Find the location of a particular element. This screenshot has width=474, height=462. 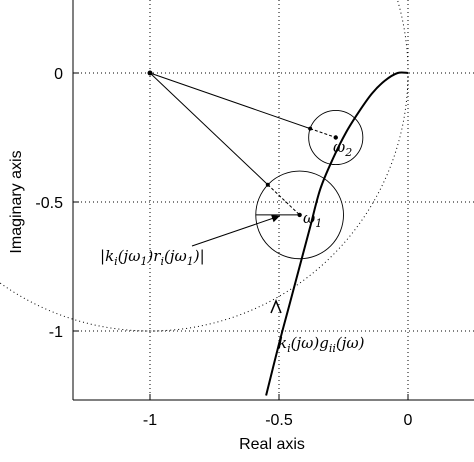

curve-end: (jω) is located at coordinates (350, 343).